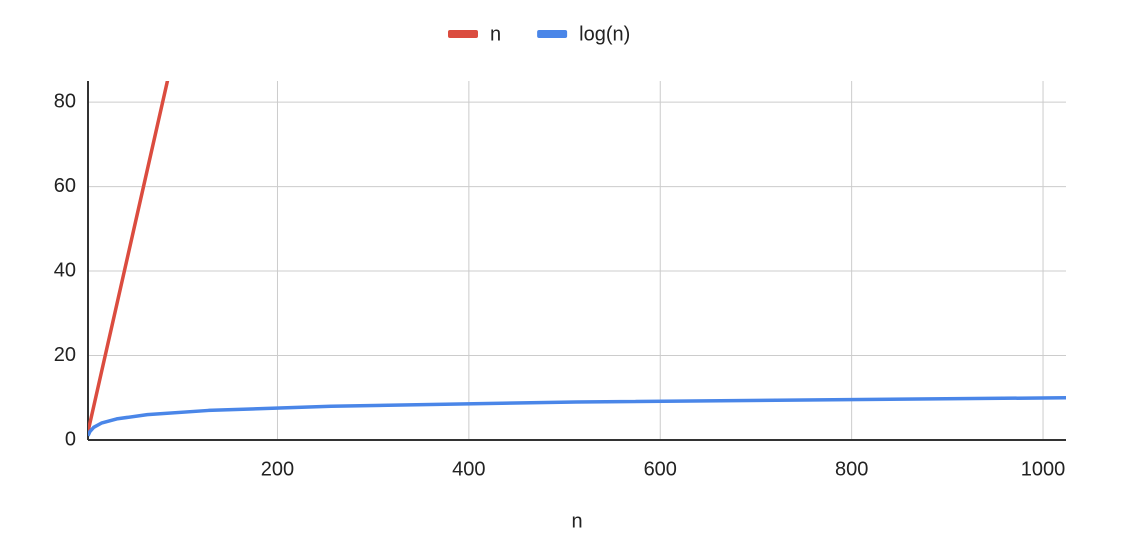 Image resolution: width=1142 pixels, height=556 pixels. Describe the element at coordinates (65, 270) in the screenshot. I see `y-tick-label: 40` at that location.